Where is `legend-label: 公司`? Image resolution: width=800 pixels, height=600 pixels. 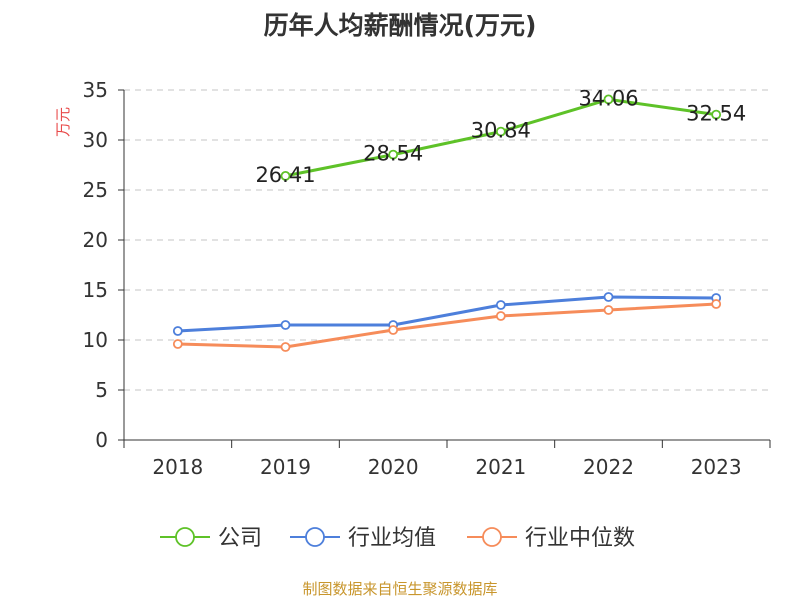 legend-label: 公司 is located at coordinates (240, 538).